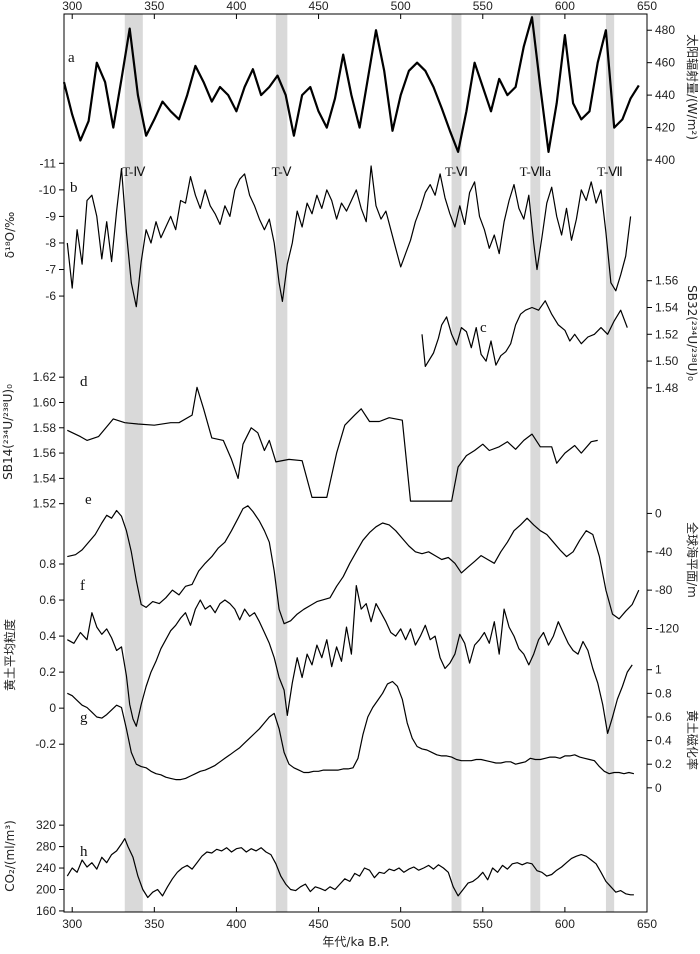  I want to click on x-tick-label-top: 450, so click(319, 6).